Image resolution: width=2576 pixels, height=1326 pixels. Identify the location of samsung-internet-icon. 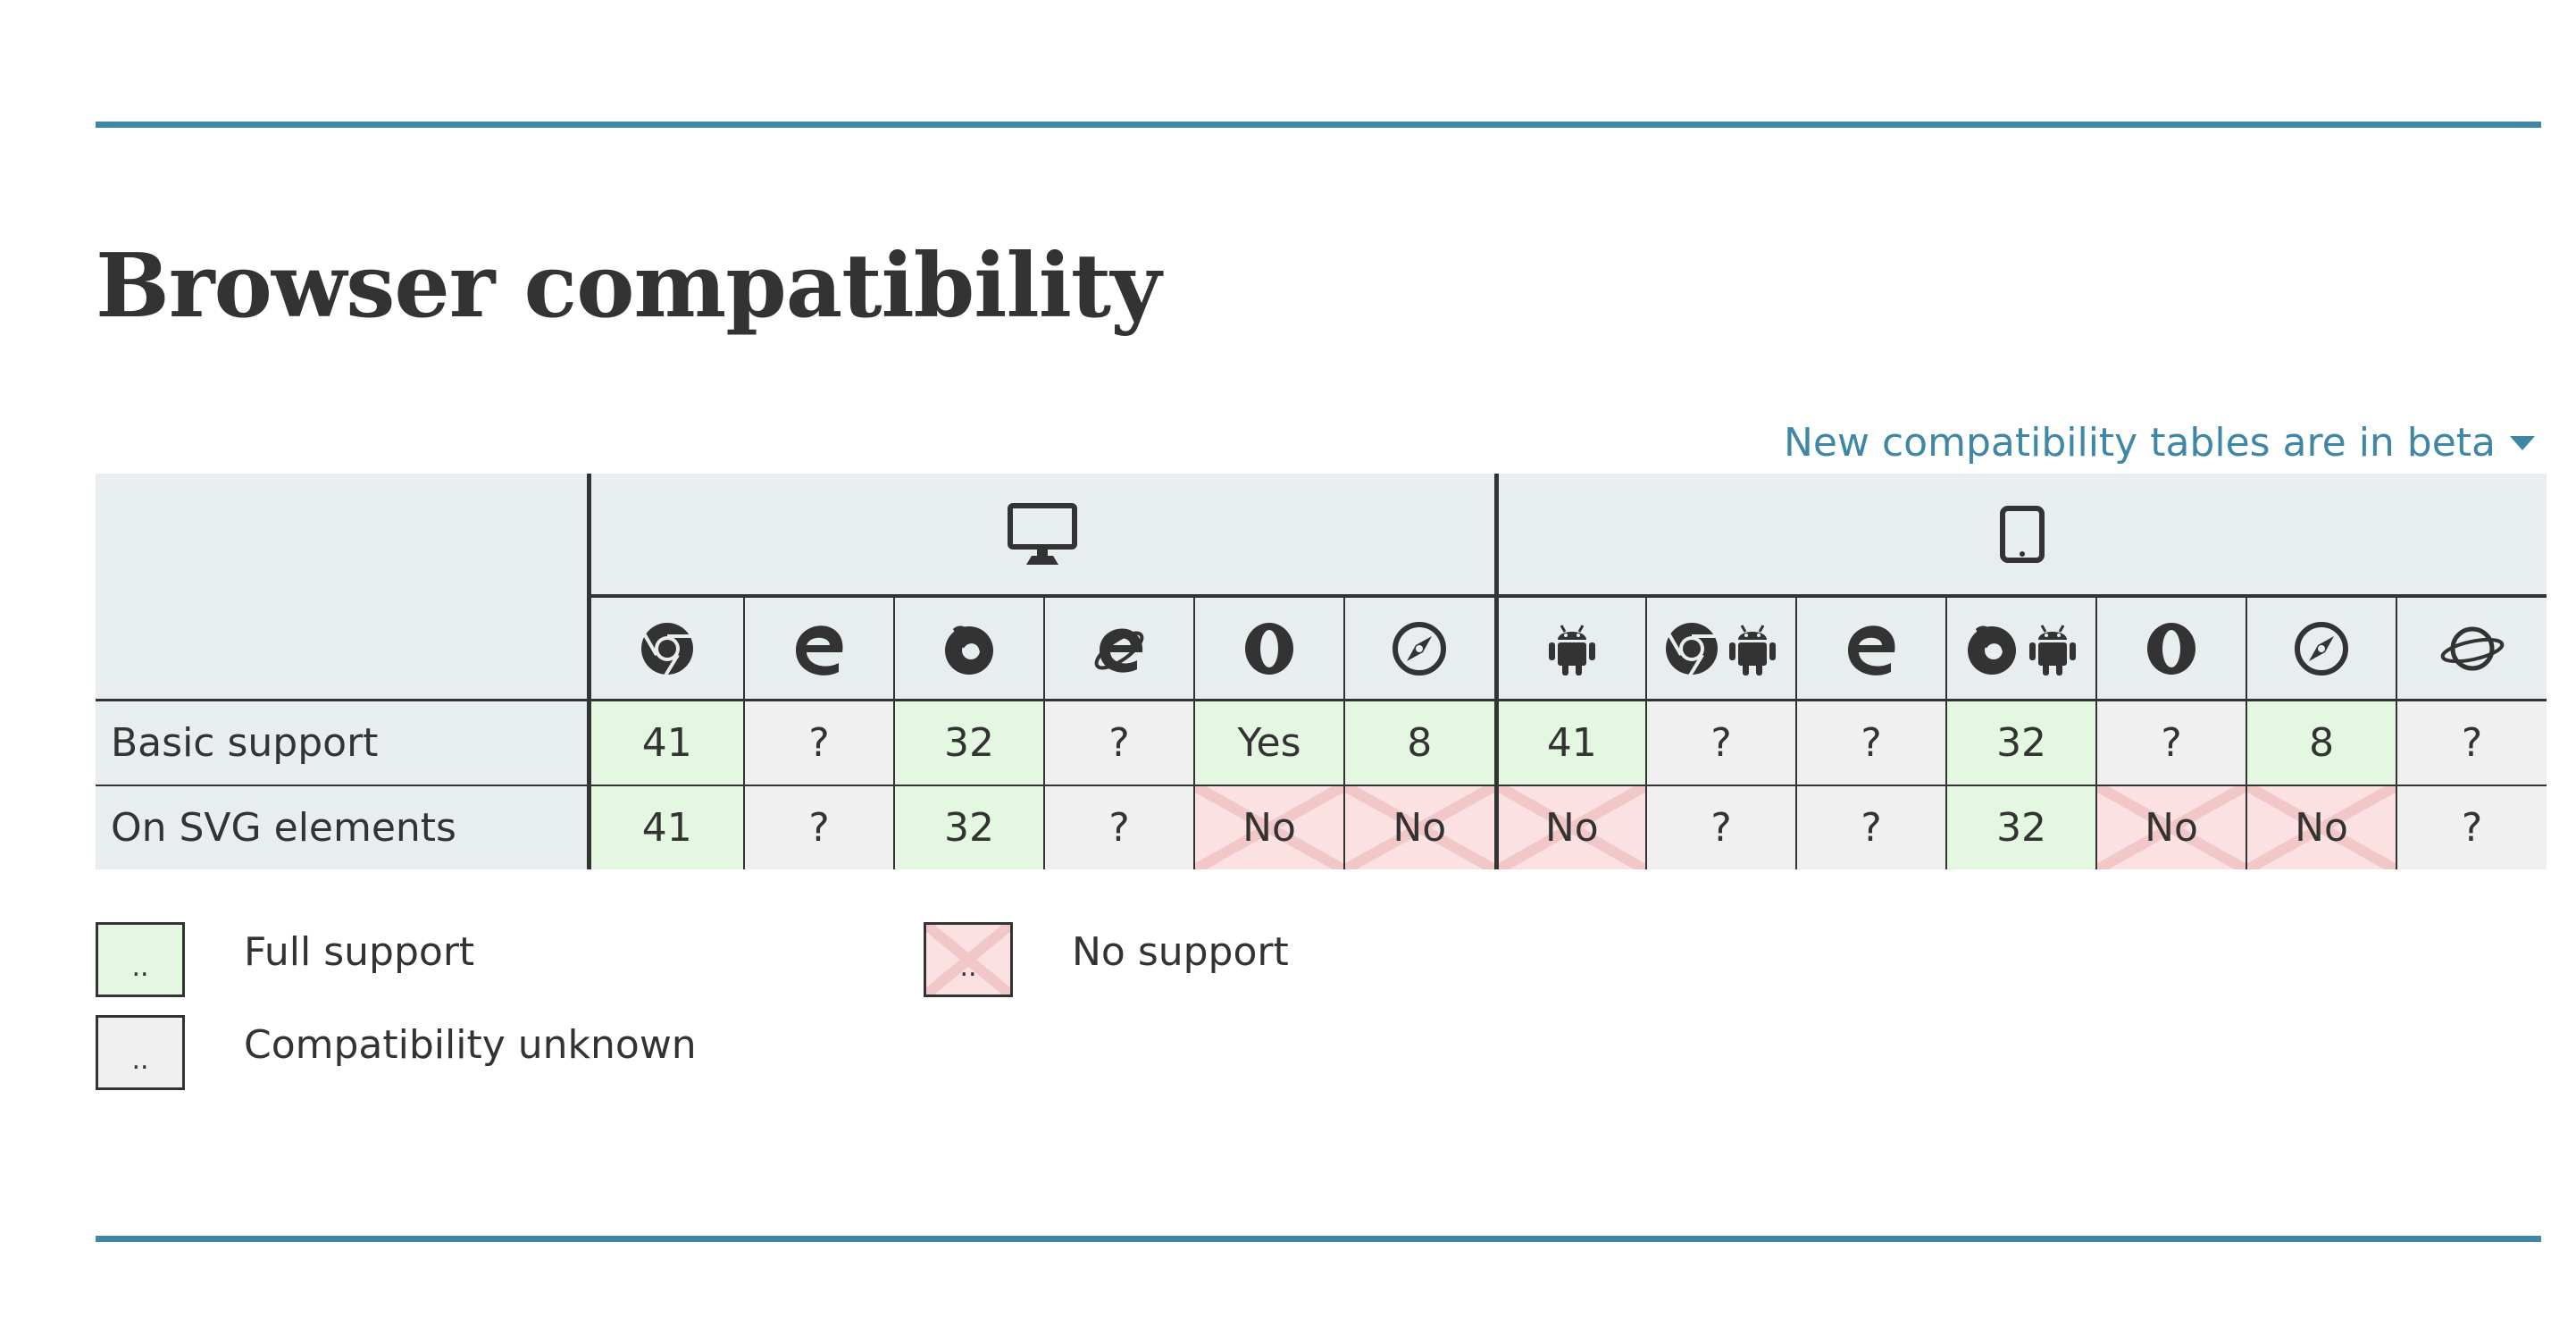
(2472, 648).